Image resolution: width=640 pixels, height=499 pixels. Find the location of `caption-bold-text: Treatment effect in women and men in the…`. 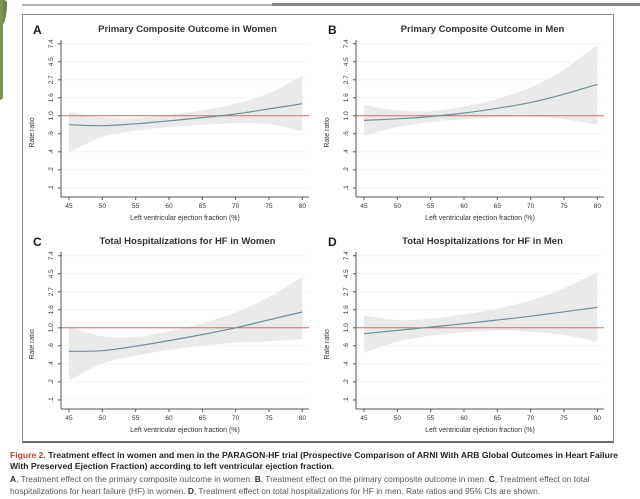

caption-bold-text: Treatment effect in women and men in the… is located at coordinates (314, 461).